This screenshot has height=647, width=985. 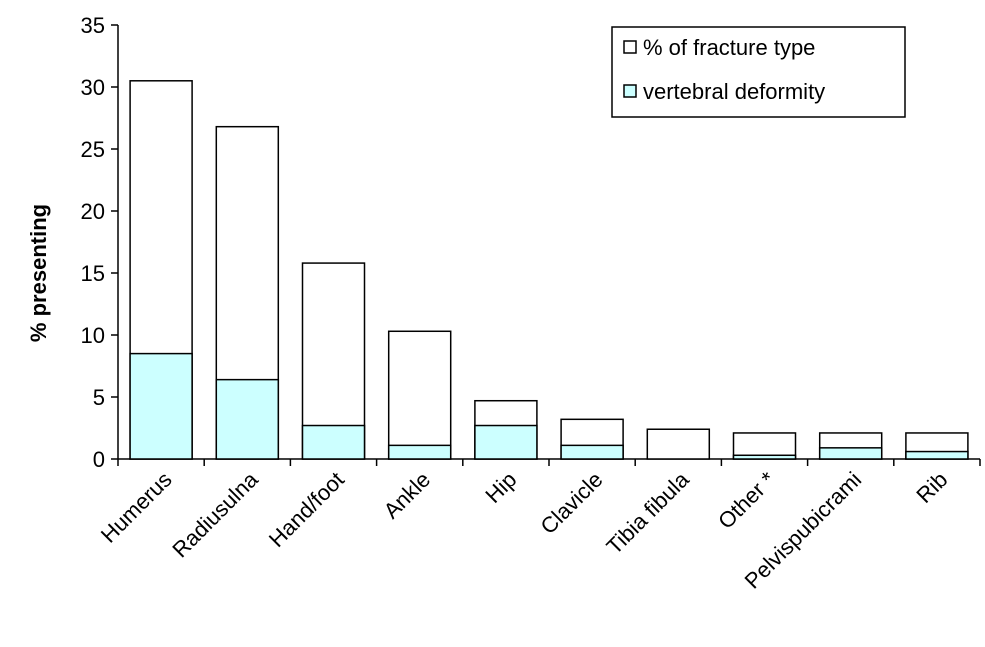 I want to click on legend-swatch-fracture-type, so click(x=630, y=47).